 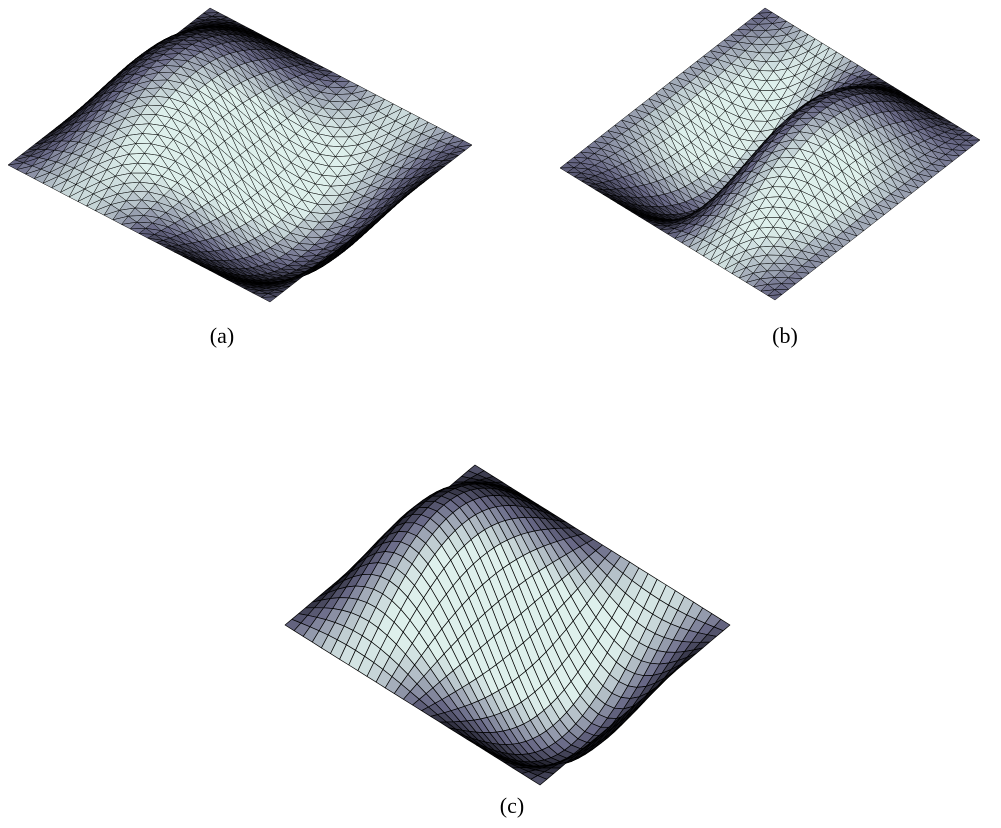 What do you see at coordinates (785, 335) in the screenshot?
I see `panel-label: (b)` at bounding box center [785, 335].